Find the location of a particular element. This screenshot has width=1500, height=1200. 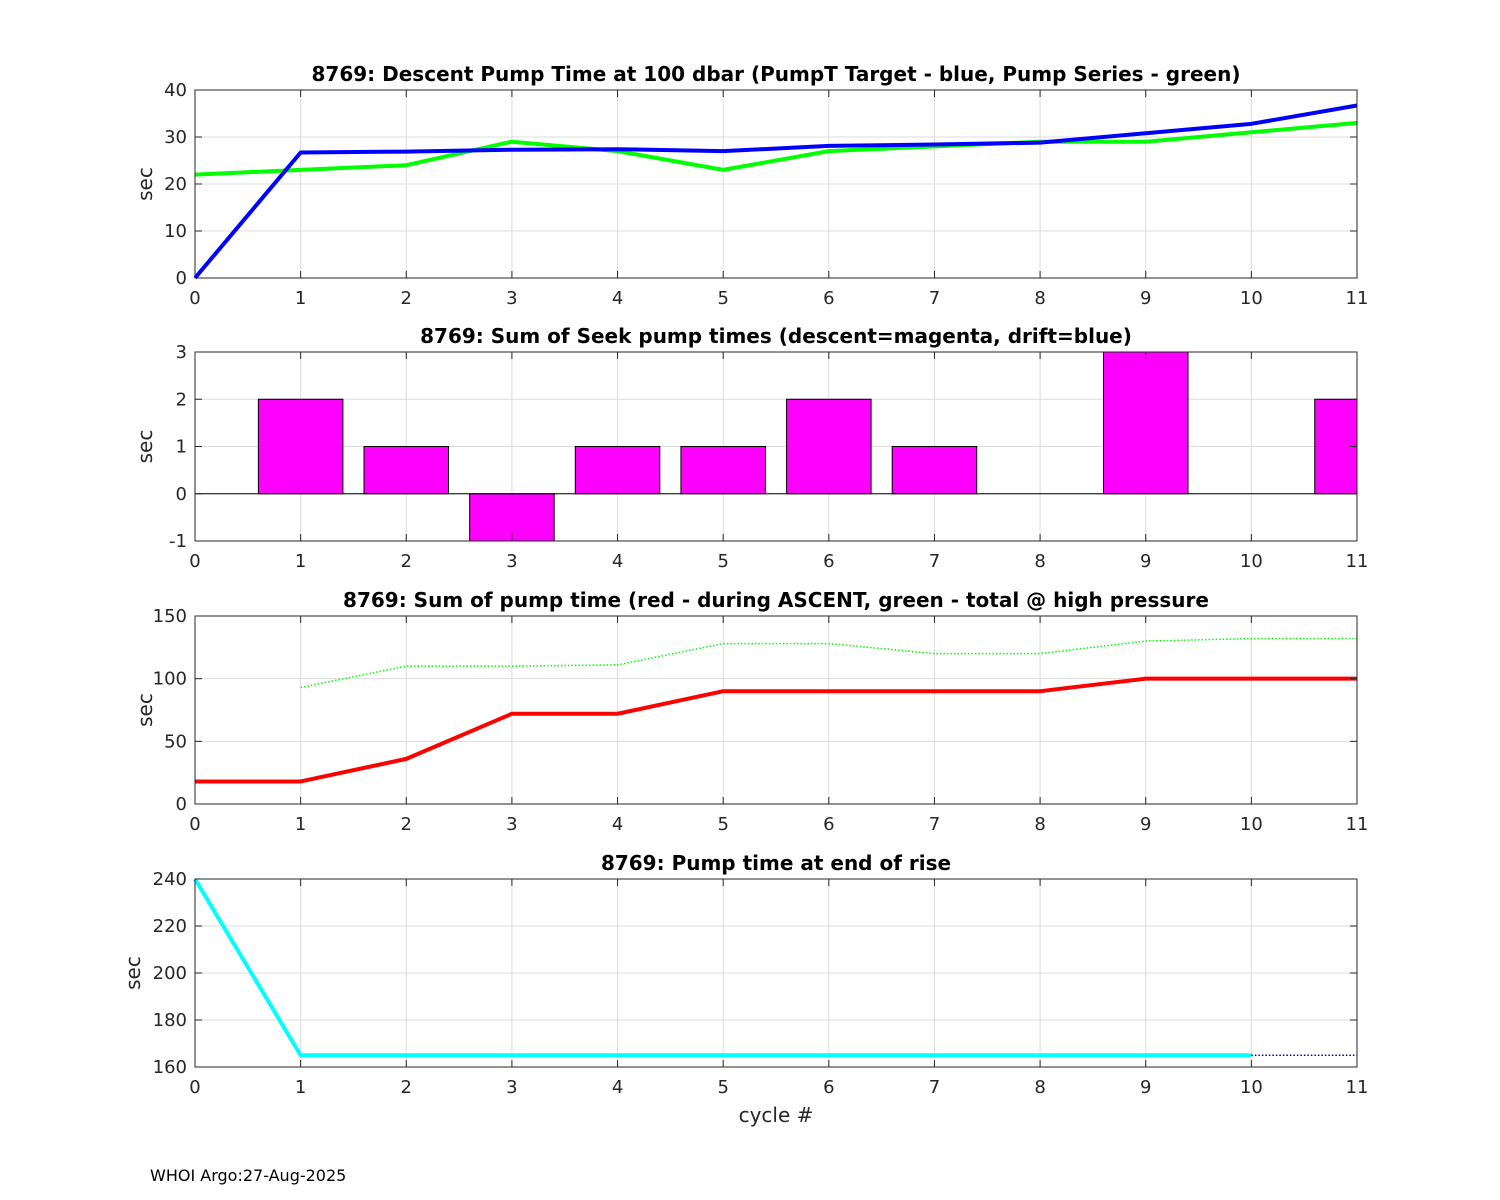

y-tick-label: 1 is located at coordinates (181, 447).